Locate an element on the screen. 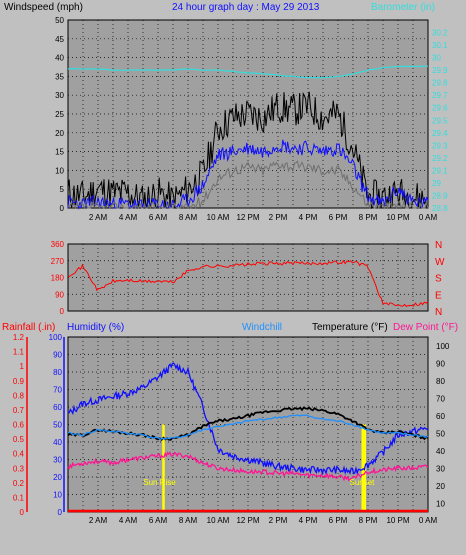  compass-label: S is located at coordinates (438, 279).